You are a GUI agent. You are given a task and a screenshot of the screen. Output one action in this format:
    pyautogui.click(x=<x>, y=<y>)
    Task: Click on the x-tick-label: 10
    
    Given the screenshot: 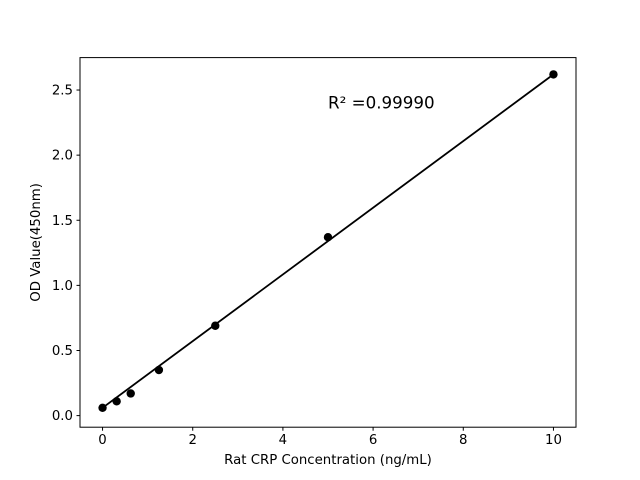 What is the action you would take?
    pyautogui.click(x=553, y=440)
    